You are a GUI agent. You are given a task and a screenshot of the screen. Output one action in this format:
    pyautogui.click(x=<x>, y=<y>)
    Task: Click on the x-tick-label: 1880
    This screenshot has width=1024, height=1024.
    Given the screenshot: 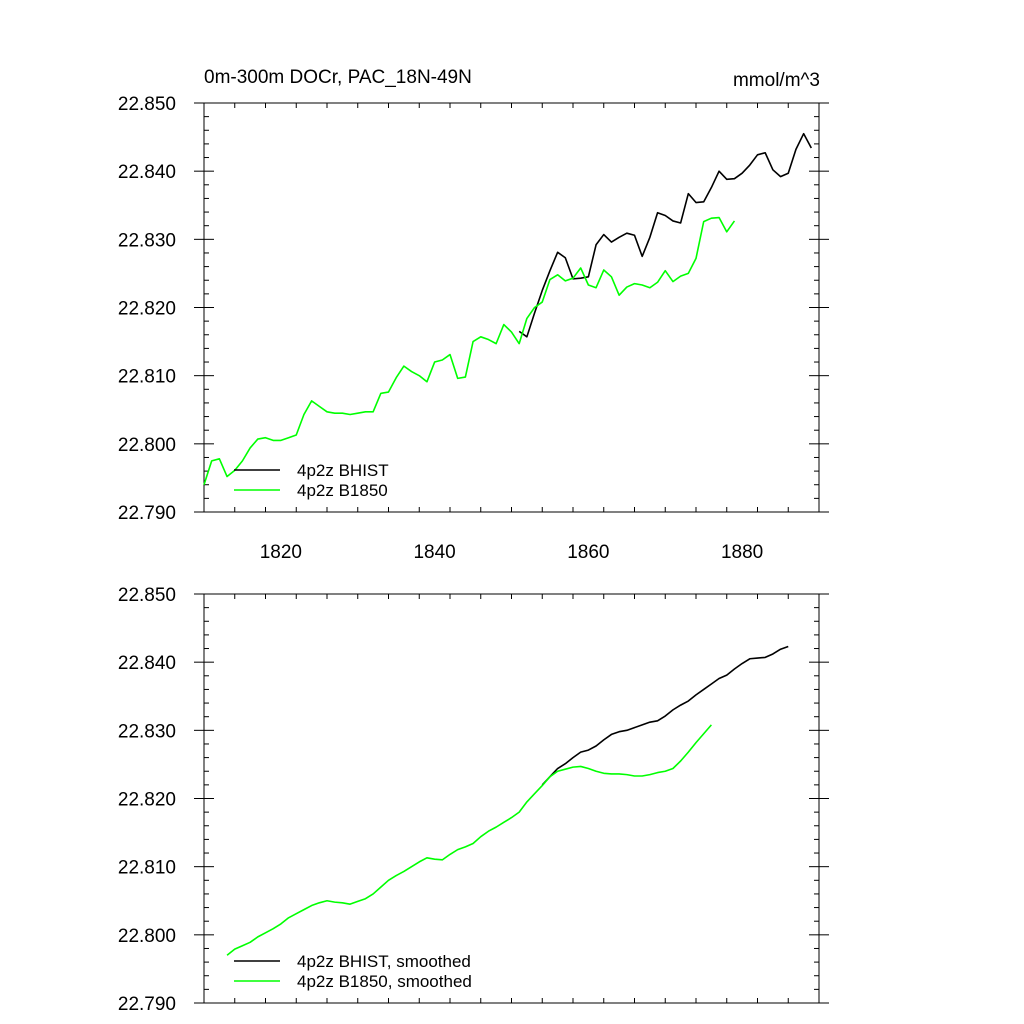 What is the action you would take?
    pyautogui.click(x=742, y=552)
    